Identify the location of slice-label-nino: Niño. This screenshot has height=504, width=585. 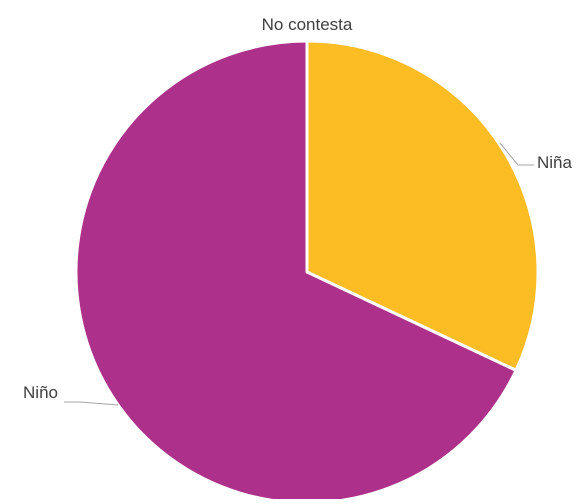
(40, 392).